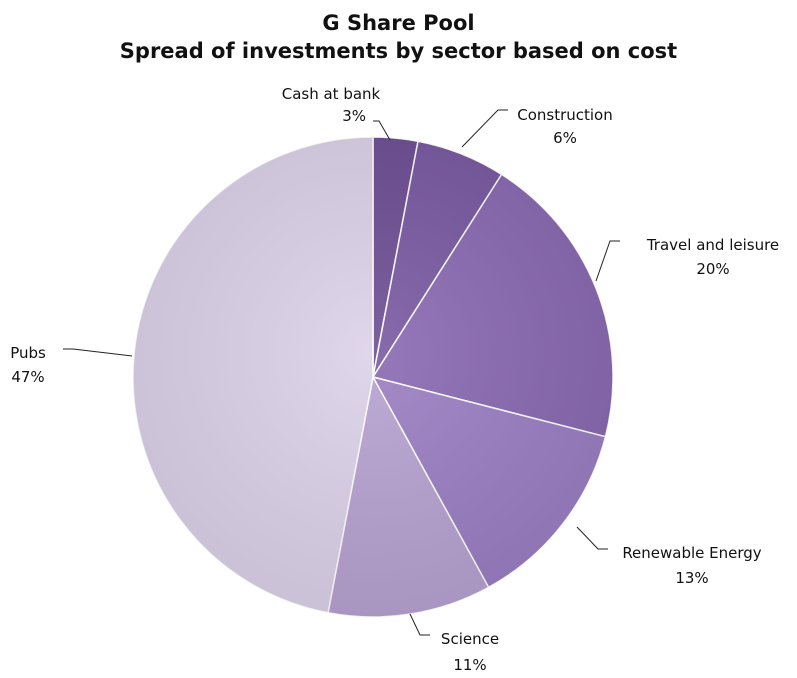  Describe the element at coordinates (565, 138) in the screenshot. I see `slice-value-construction: 6%` at that location.